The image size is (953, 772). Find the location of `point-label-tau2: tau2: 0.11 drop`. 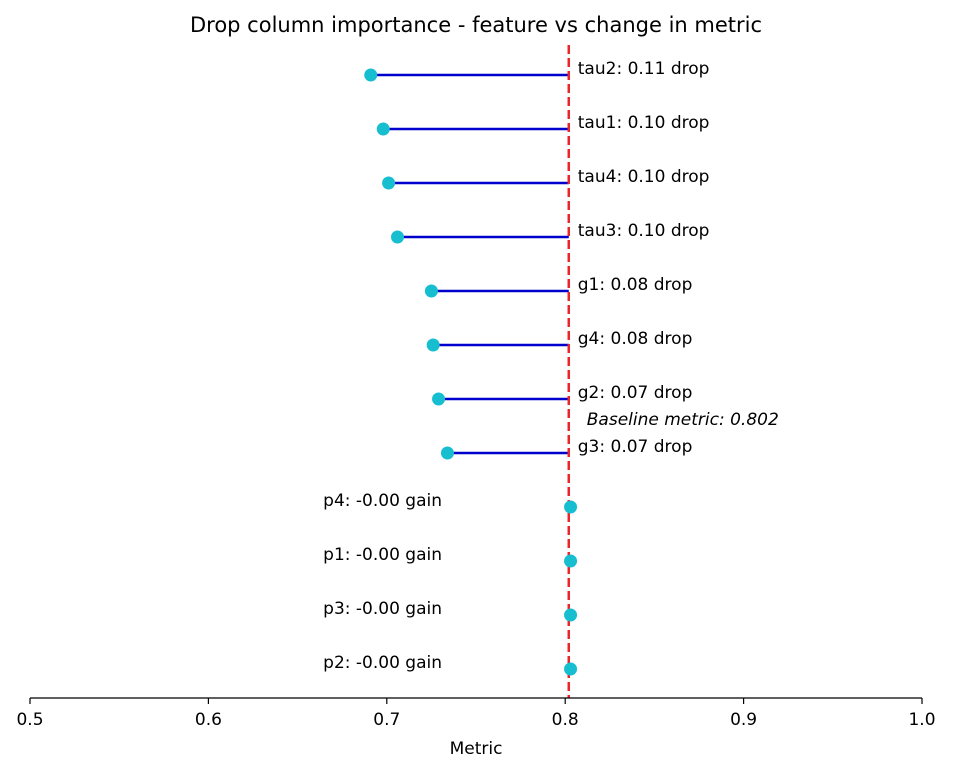

point-label-tau2: tau2: 0.11 drop is located at coordinates (644, 69).